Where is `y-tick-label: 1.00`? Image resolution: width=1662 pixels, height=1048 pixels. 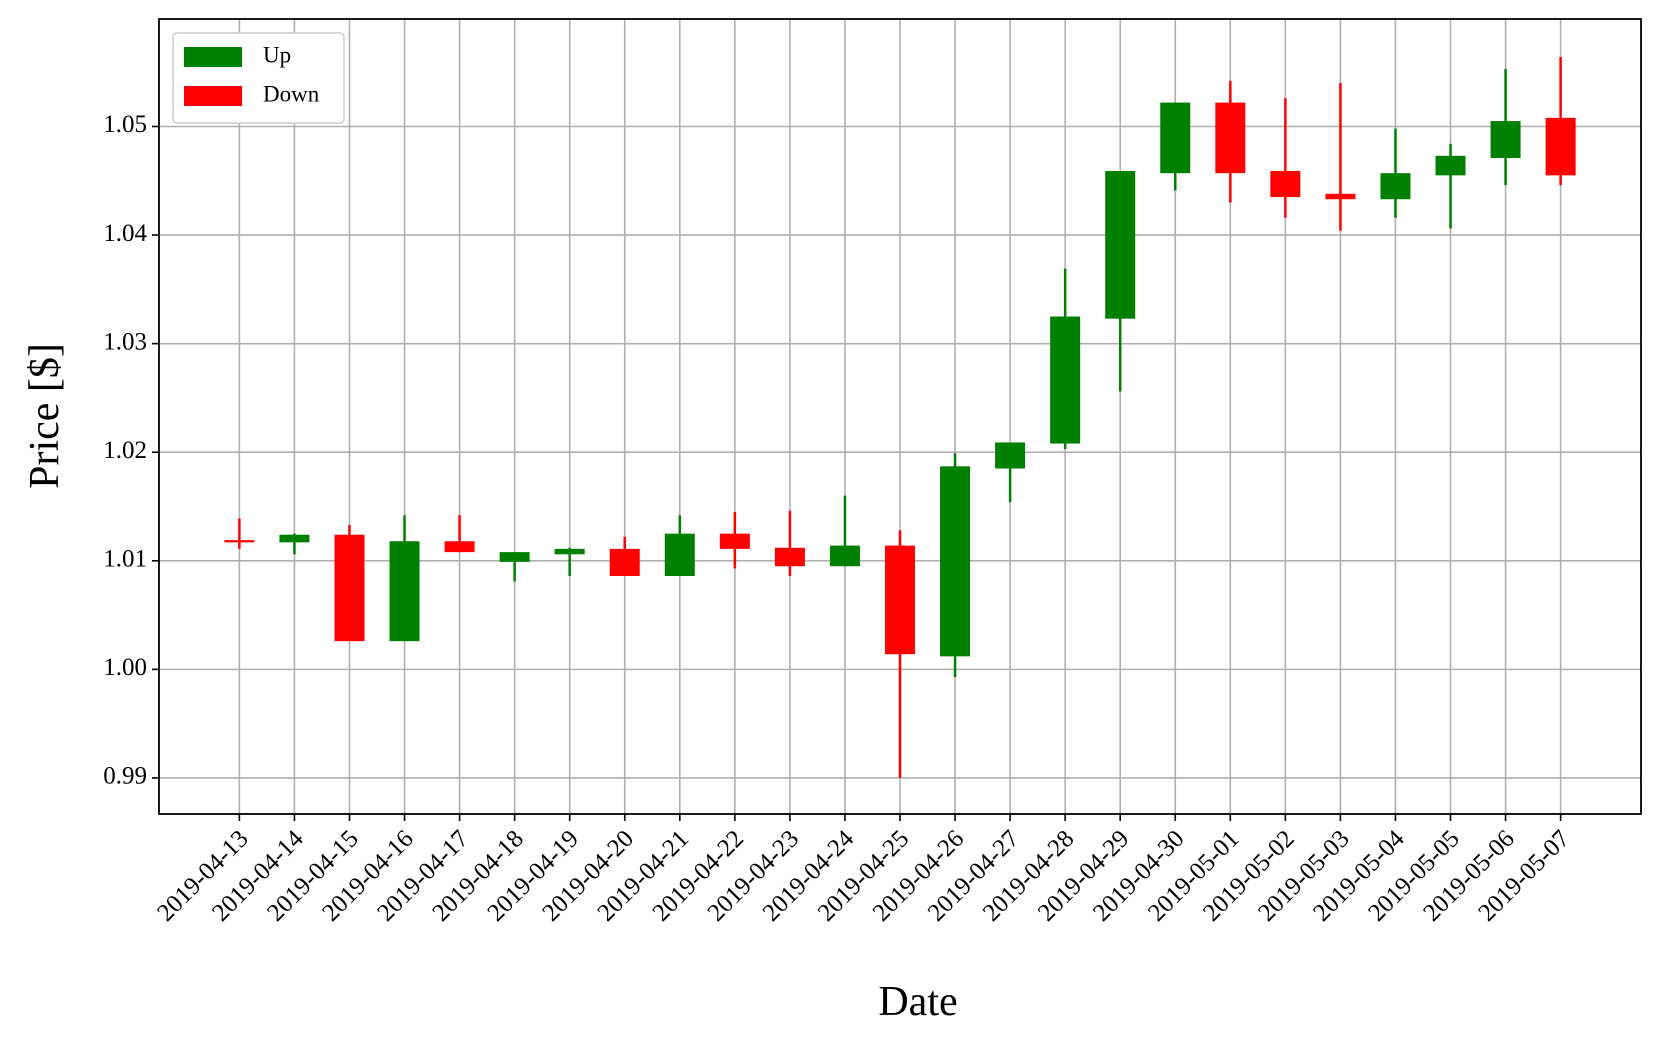 y-tick-label: 1.00 is located at coordinates (125, 667).